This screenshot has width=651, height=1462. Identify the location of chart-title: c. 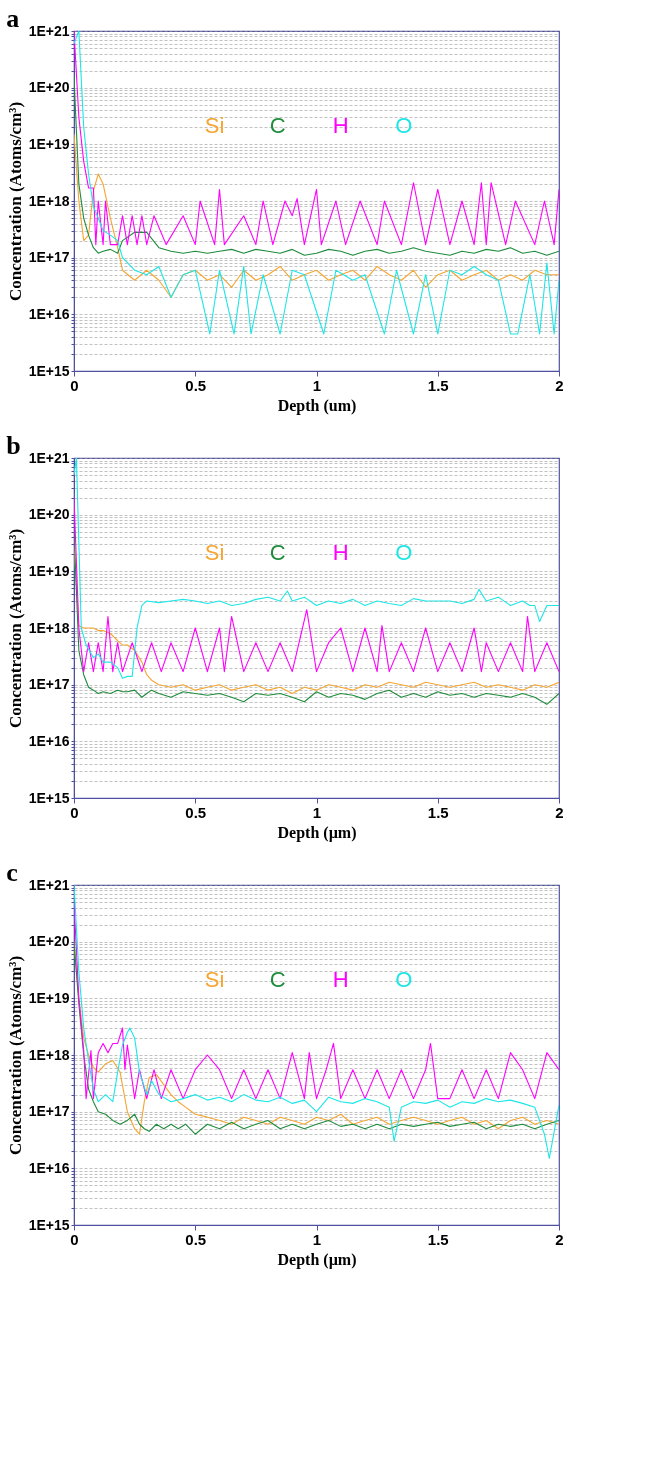
(12, 872).